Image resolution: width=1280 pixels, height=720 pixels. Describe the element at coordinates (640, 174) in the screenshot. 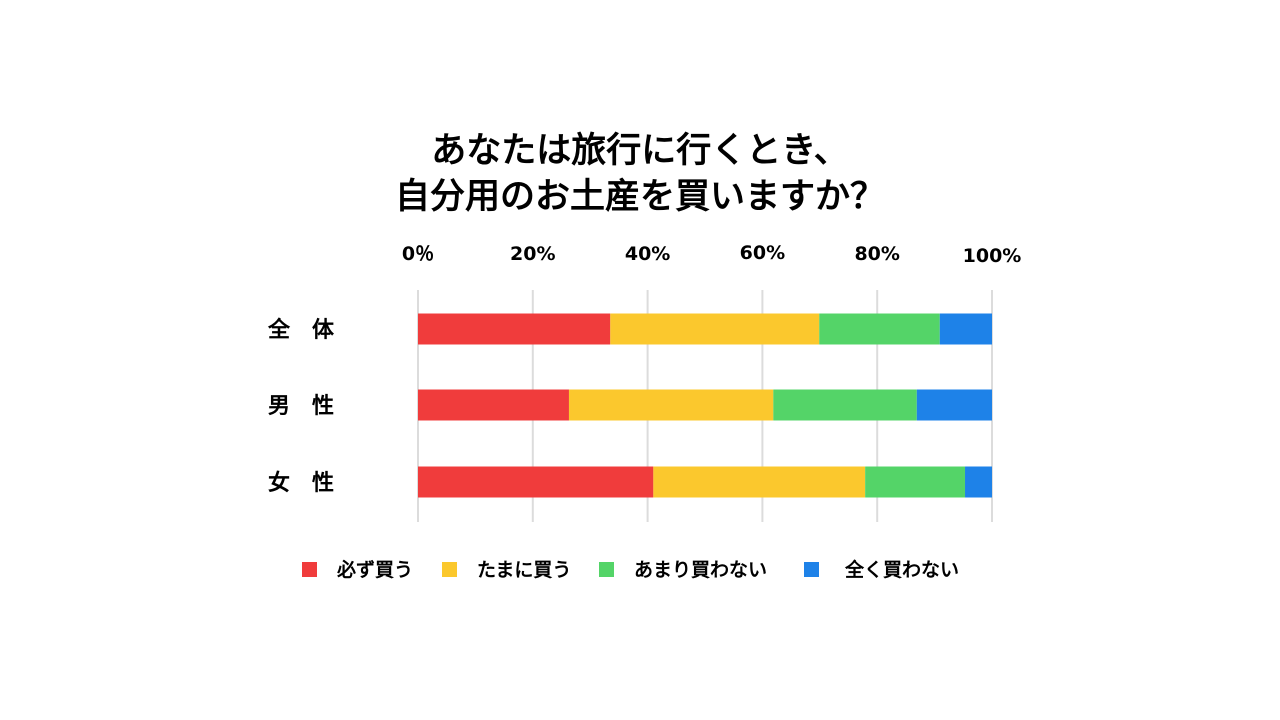

I see `chart-title: あなたは旅行に行くとき、 自分用のお土産を買いますか？` at that location.